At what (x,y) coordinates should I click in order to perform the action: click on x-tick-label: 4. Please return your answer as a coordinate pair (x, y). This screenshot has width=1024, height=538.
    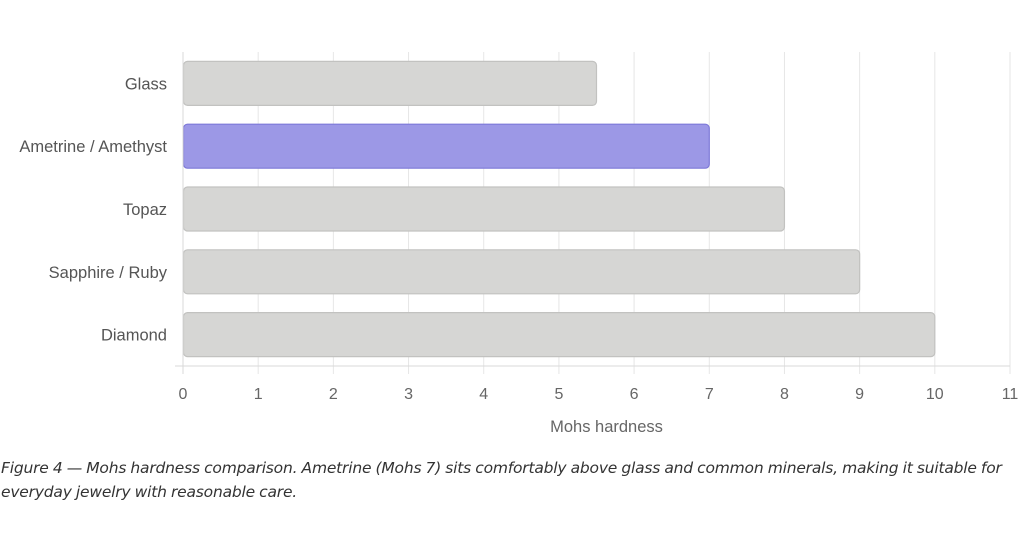
    Looking at the image, I should click on (483, 394).